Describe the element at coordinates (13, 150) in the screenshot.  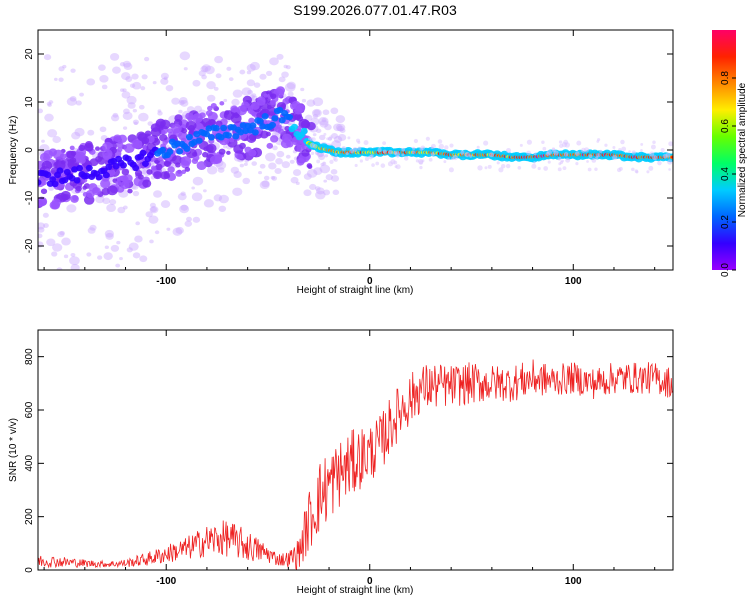
I see `spectrogram-ylabel: Frequency (Hz)` at that location.